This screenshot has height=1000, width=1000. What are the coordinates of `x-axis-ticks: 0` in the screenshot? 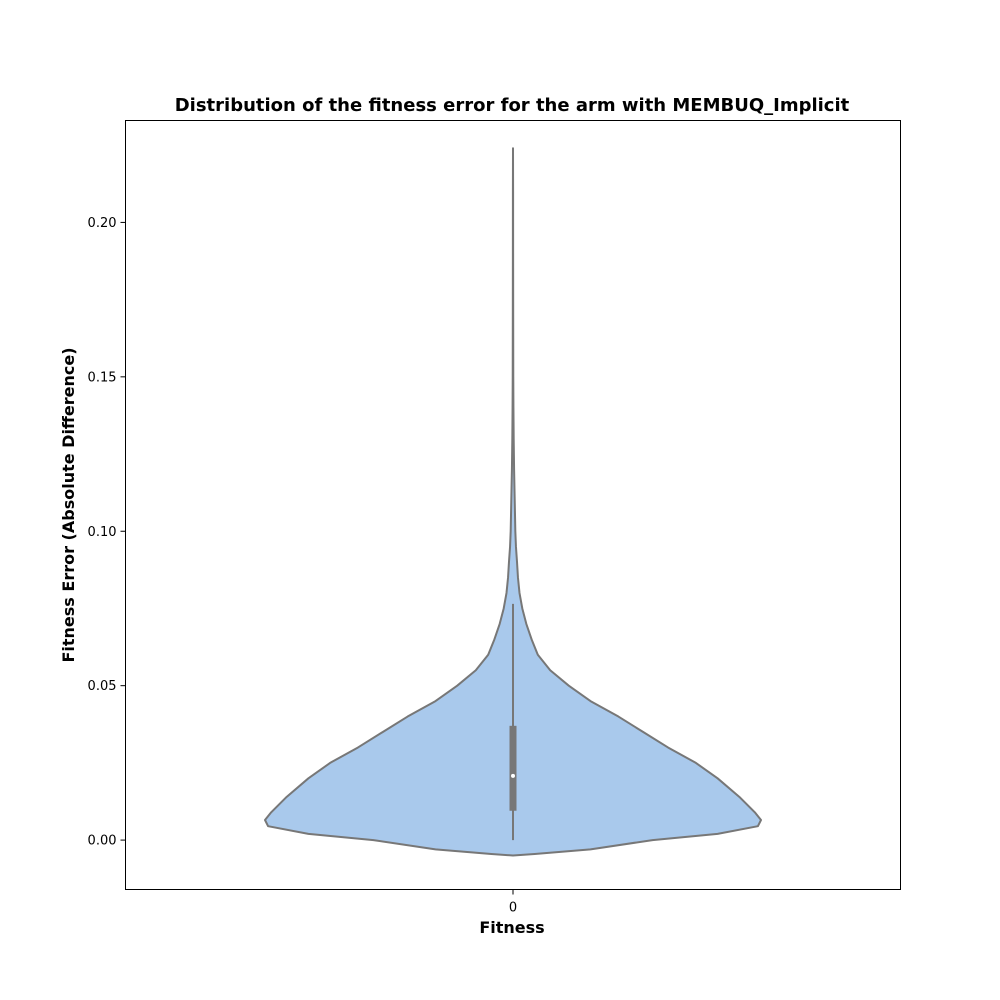 It's located at (513, 902).